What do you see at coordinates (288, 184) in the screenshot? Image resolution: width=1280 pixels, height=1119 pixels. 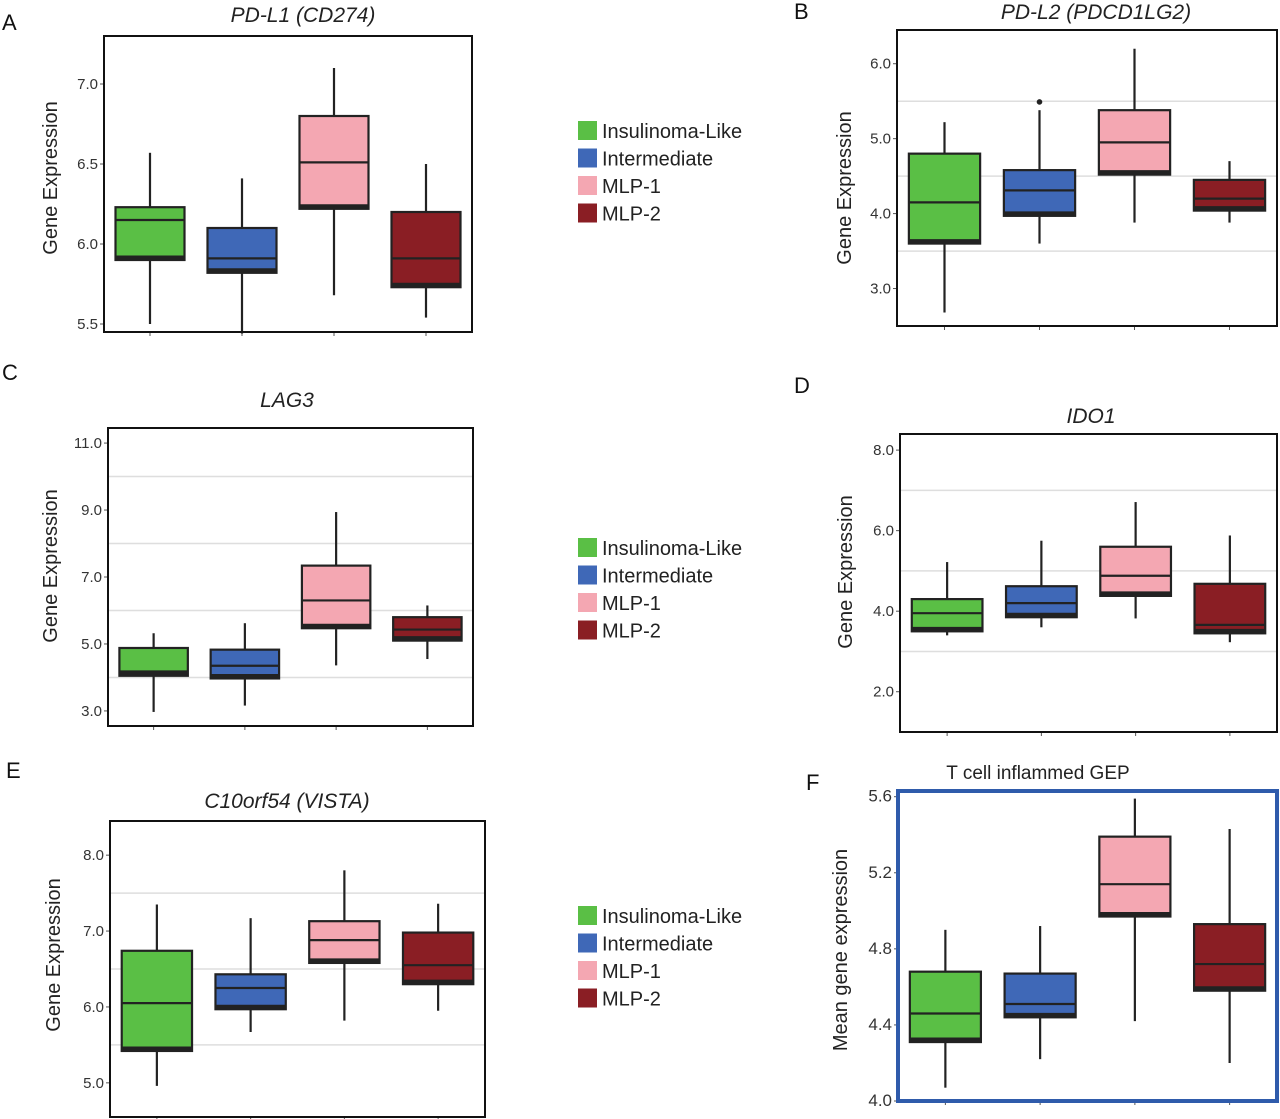 I see `plot-frame-a` at bounding box center [288, 184].